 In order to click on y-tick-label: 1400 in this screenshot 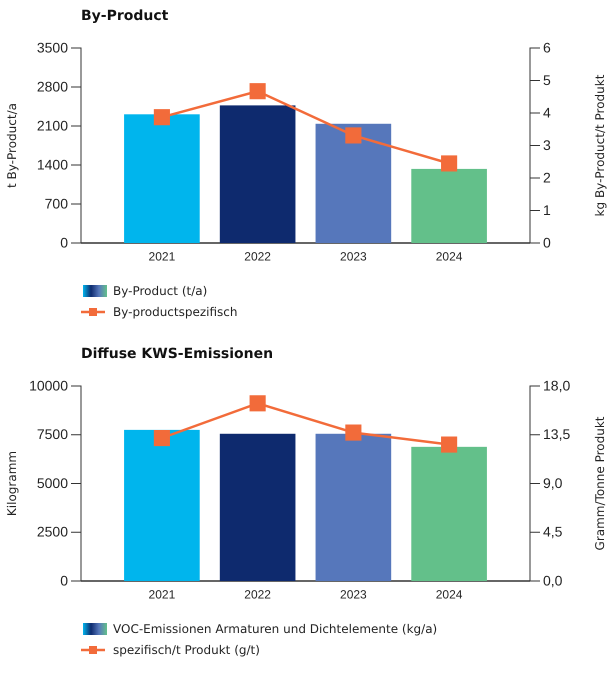, I will do `click(52, 164)`.